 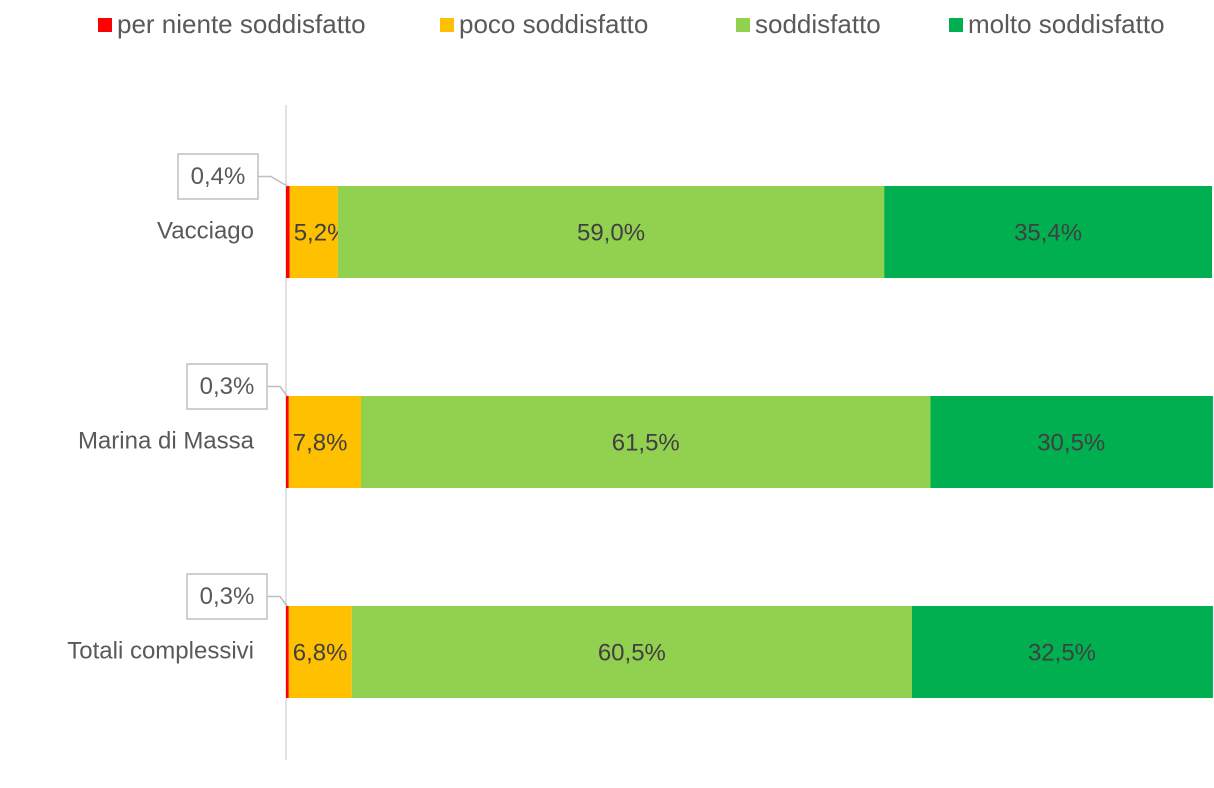 I want to click on legend-label: poco soddisfatto, so click(x=553, y=24).